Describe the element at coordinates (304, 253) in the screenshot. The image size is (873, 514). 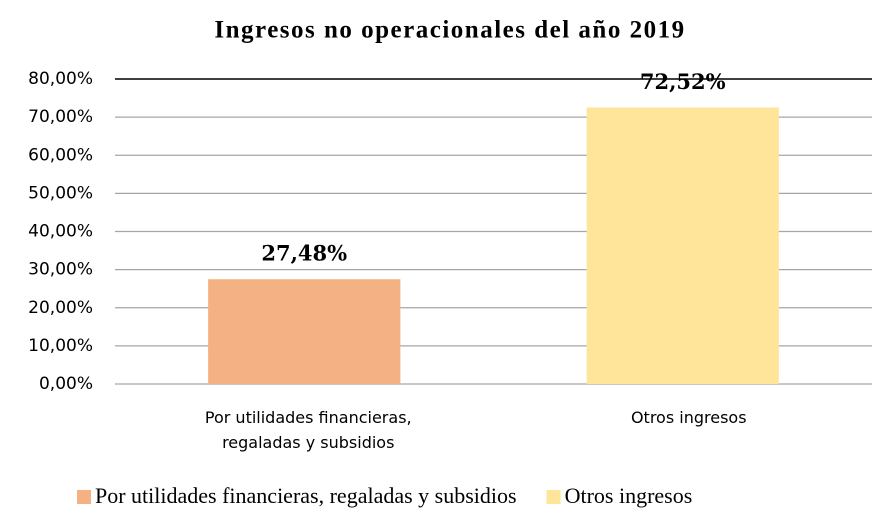
I see `data-label: 27,48%` at that location.